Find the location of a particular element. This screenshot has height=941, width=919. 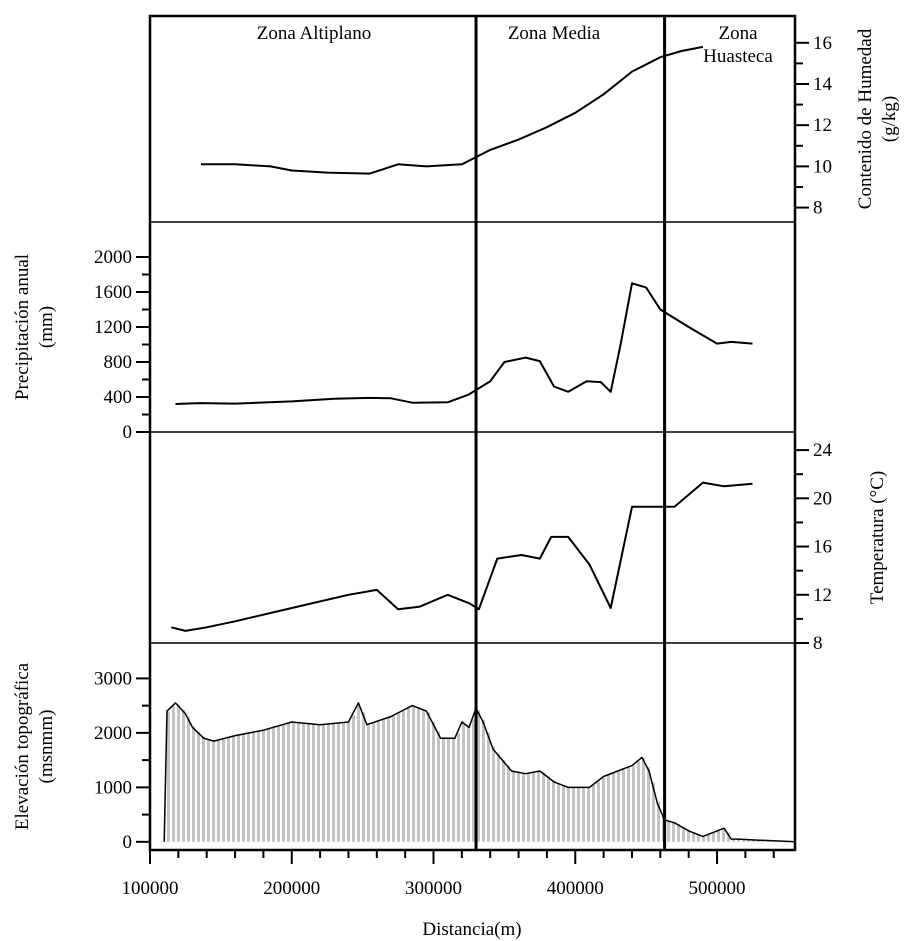

zone-label: Zona is located at coordinates (738, 33).